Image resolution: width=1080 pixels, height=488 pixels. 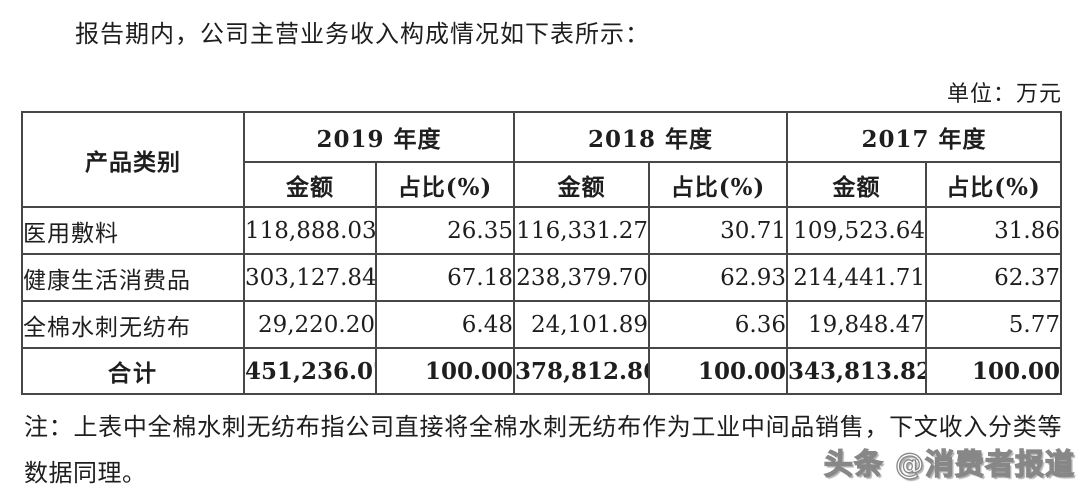 I want to click on header-year-2019: 2019 年度, so click(x=379, y=137).